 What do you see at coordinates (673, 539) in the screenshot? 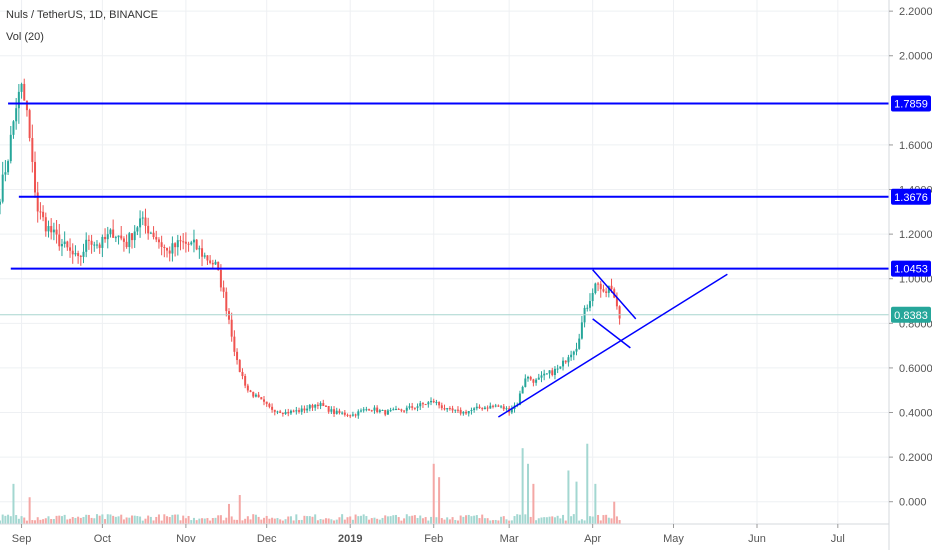
I see `time-tick-label: May` at bounding box center [673, 539].